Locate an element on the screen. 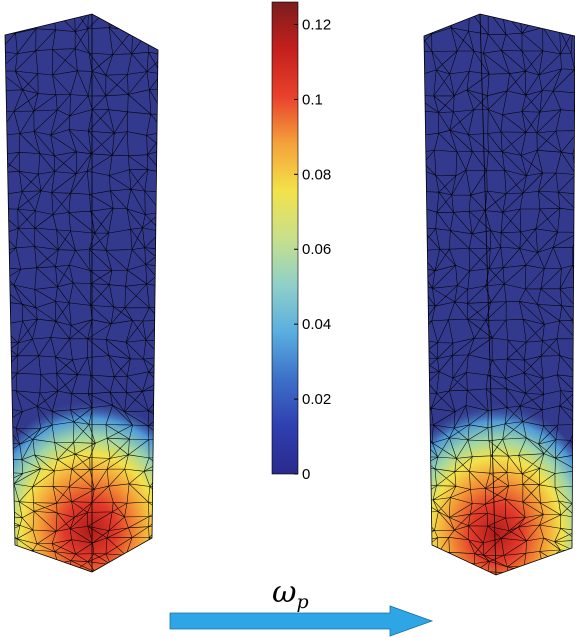  colorbar-bar is located at coordinates (285, 238).